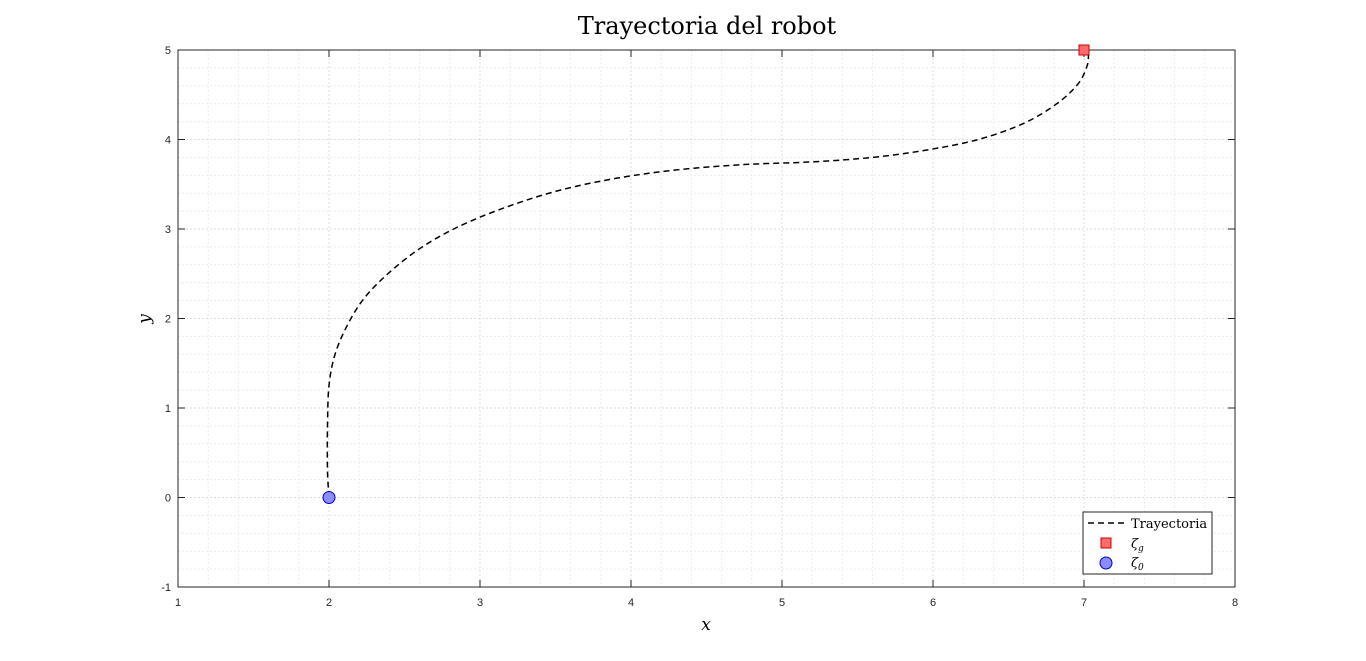 The image size is (1366, 661). Describe the element at coordinates (707, 26) in the screenshot. I see `chart-title: Trayectoria del robot` at that location.